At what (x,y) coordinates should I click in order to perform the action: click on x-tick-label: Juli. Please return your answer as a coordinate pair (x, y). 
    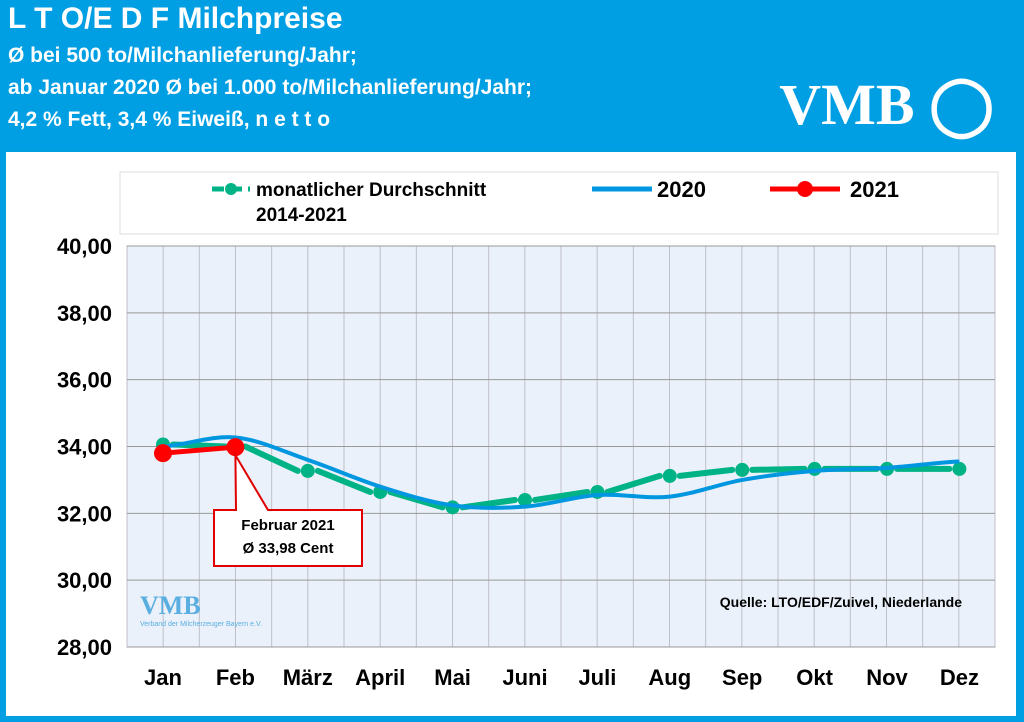
    Looking at the image, I should click on (597, 677).